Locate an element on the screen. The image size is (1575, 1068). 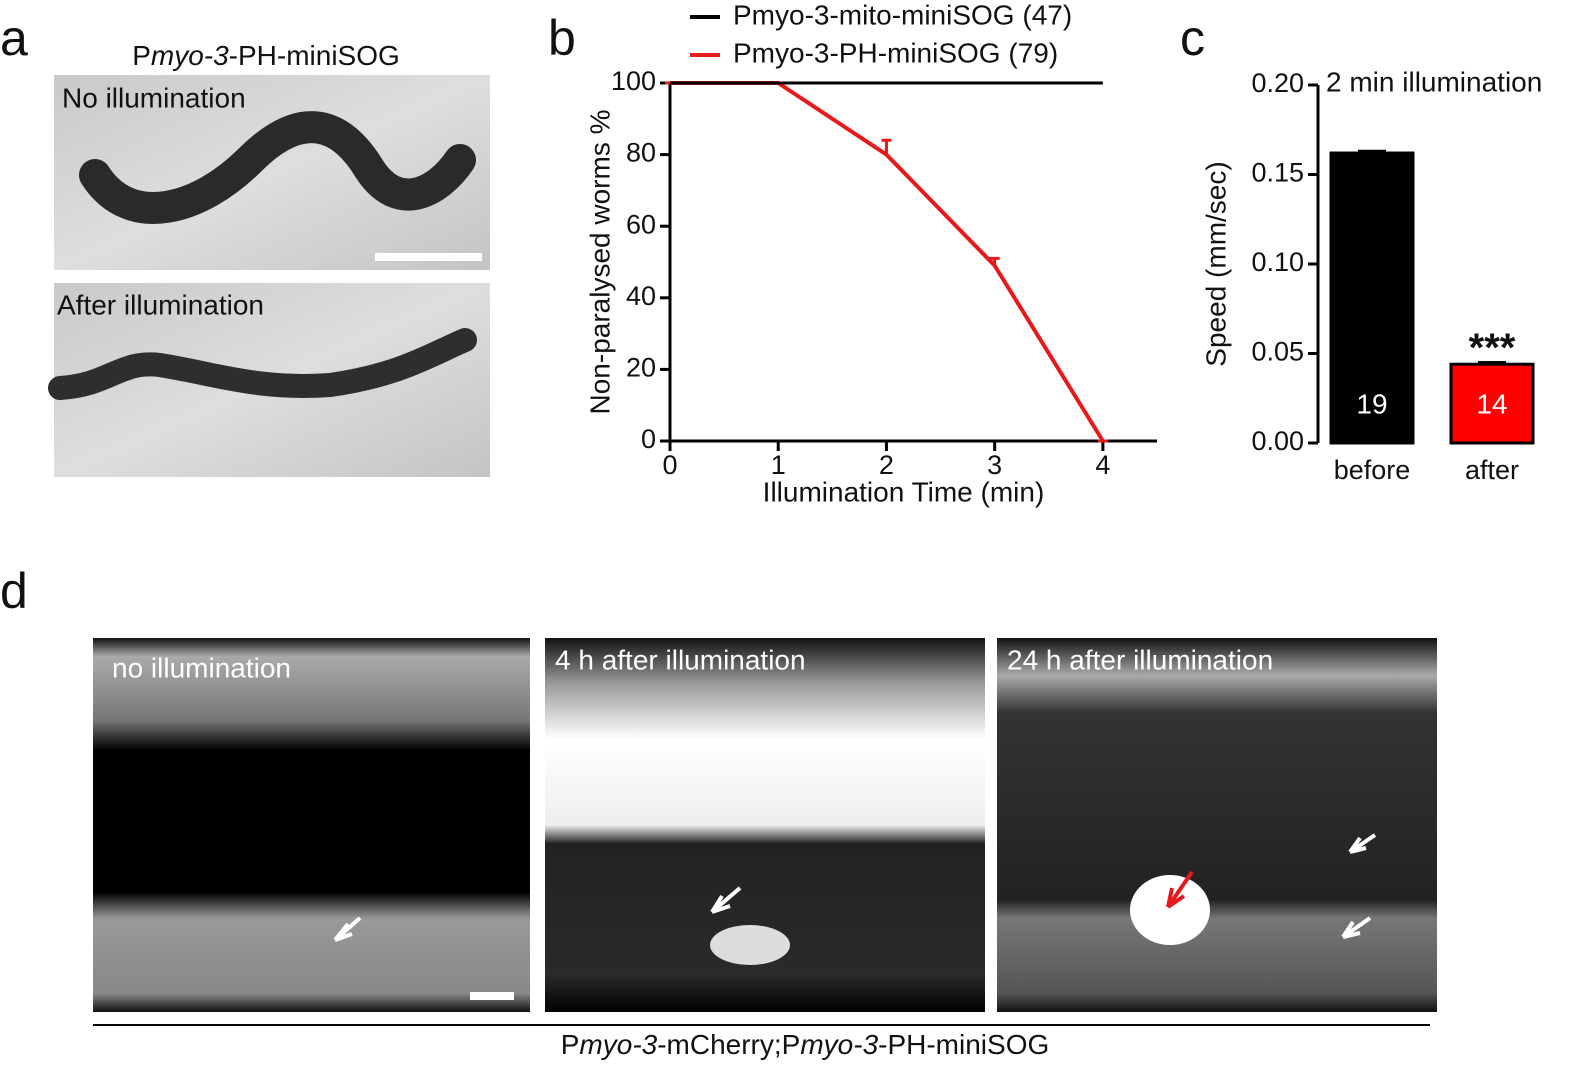
y-tick-label: 100 is located at coordinates (633, 81).